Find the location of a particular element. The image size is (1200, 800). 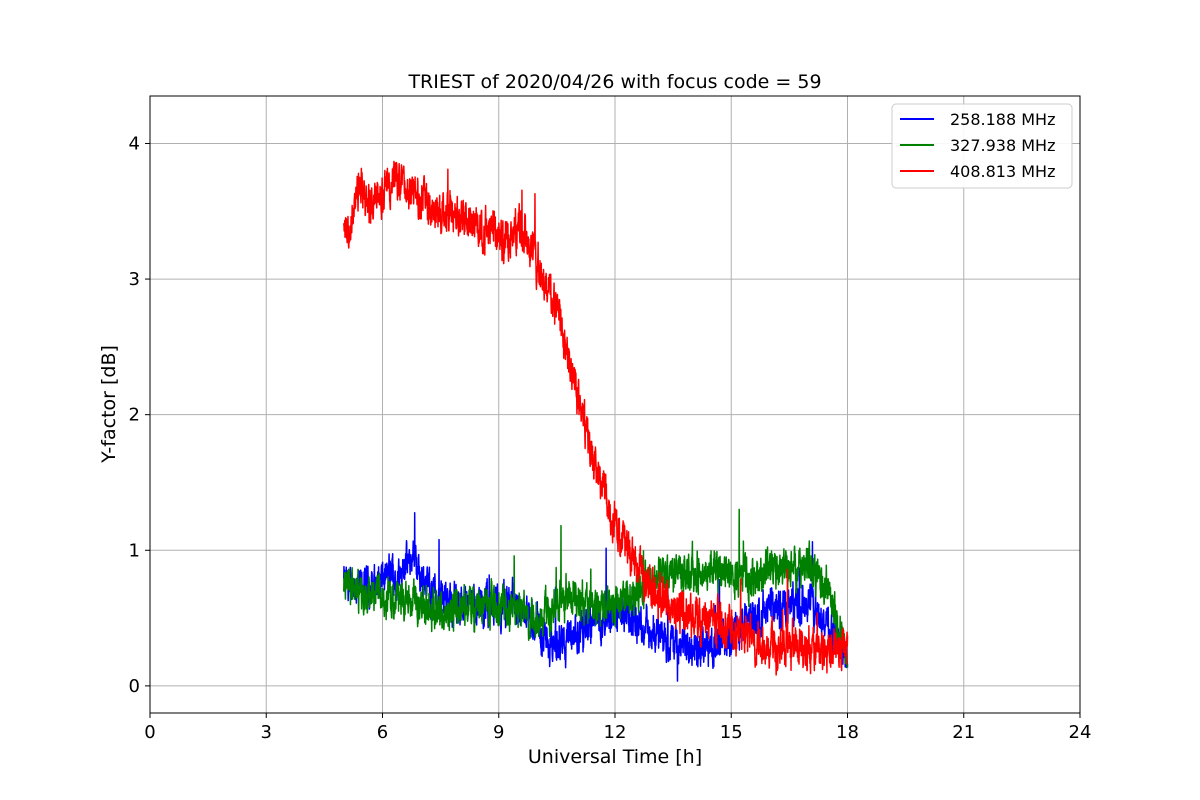

y-axis-label: Y-factor [dB] is located at coordinates (109, 404).